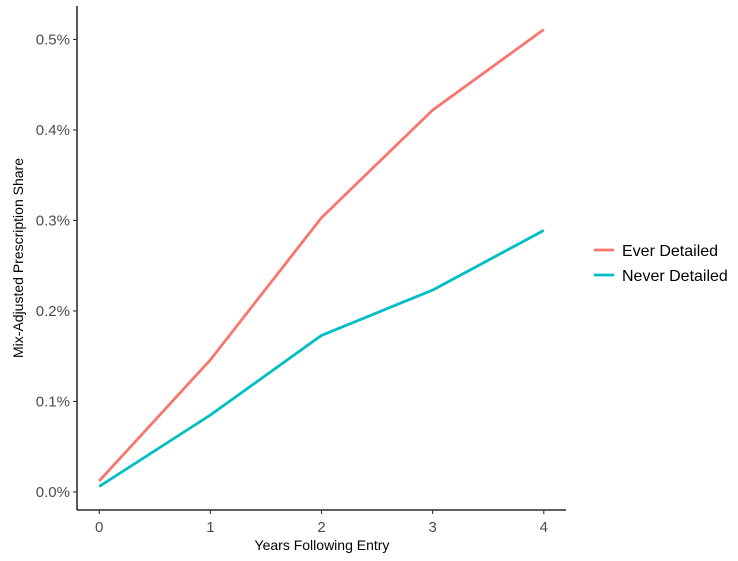 The height and width of the screenshot is (561, 738). What do you see at coordinates (53, 39) in the screenshot?
I see `y-tick-label: 0.5%` at bounding box center [53, 39].